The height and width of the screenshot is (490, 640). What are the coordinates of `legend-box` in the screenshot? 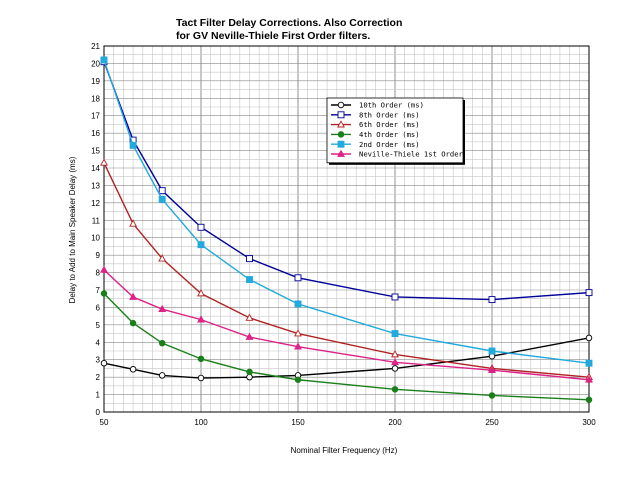 It's located at (395, 130).